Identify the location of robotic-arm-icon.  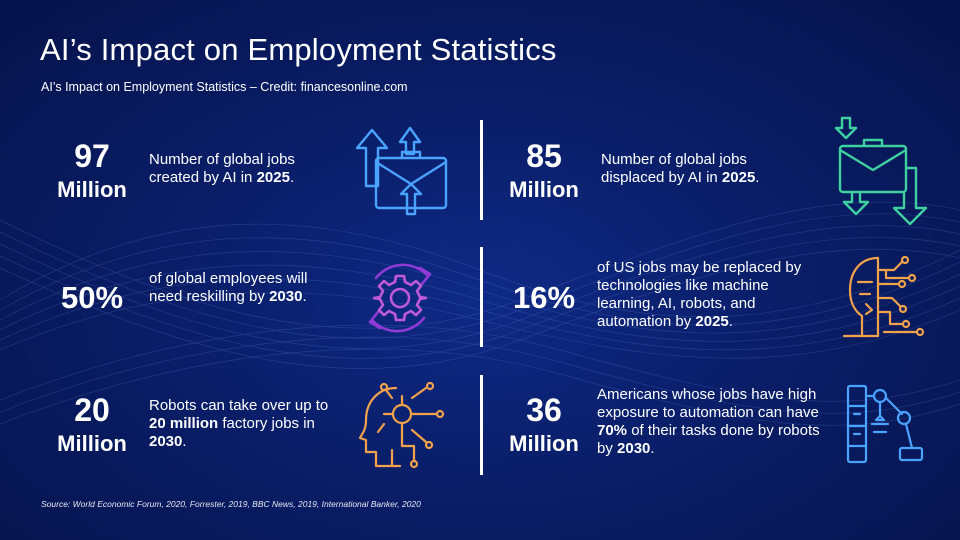
(885, 424).